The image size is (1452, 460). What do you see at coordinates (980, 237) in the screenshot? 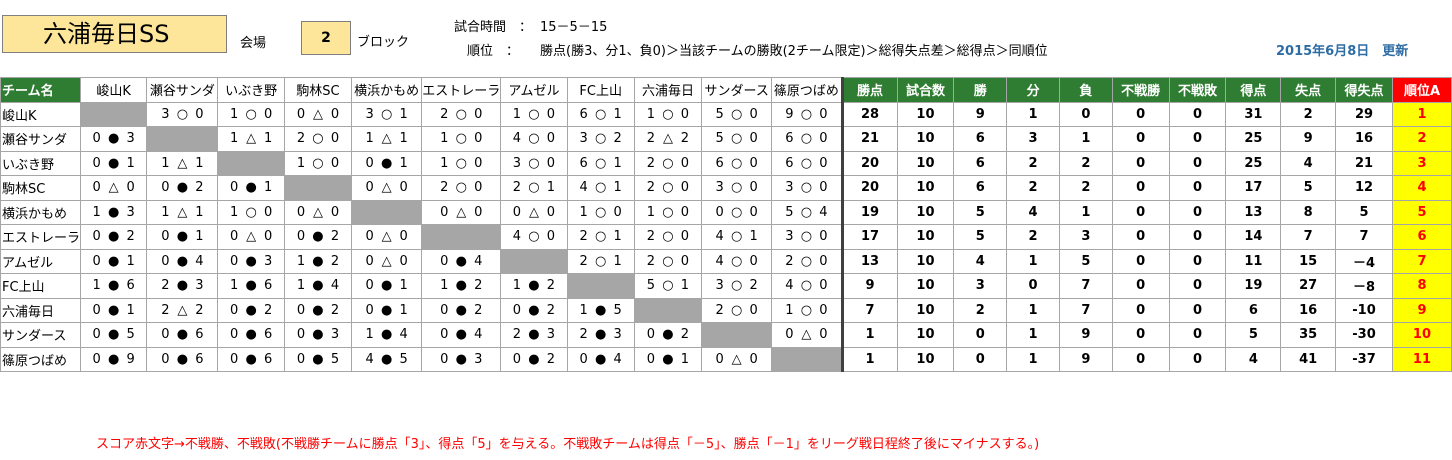
I see `stat-cell: 5` at bounding box center [980, 237].